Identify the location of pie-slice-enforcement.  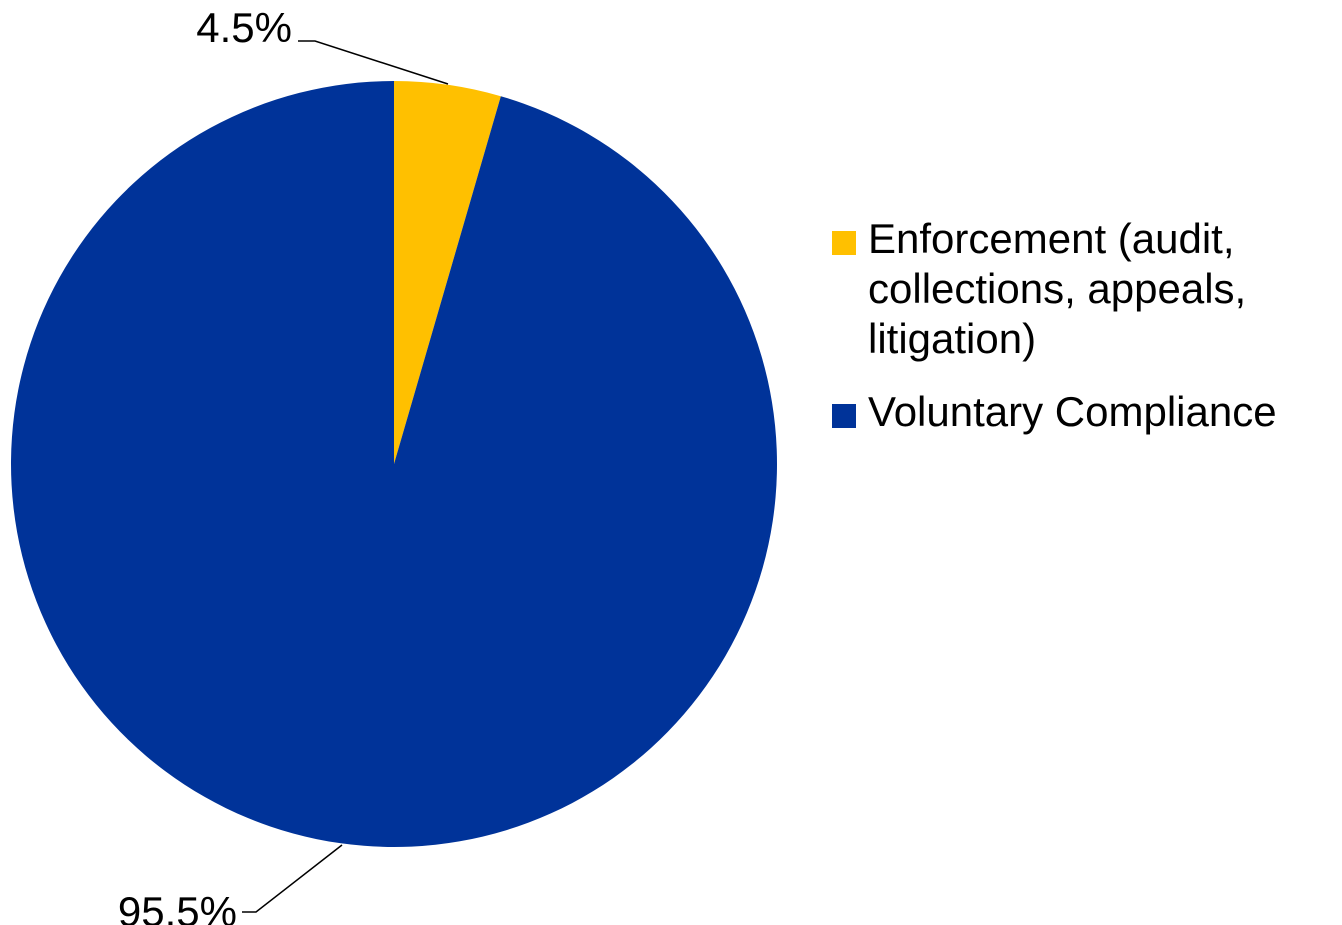
(447, 272).